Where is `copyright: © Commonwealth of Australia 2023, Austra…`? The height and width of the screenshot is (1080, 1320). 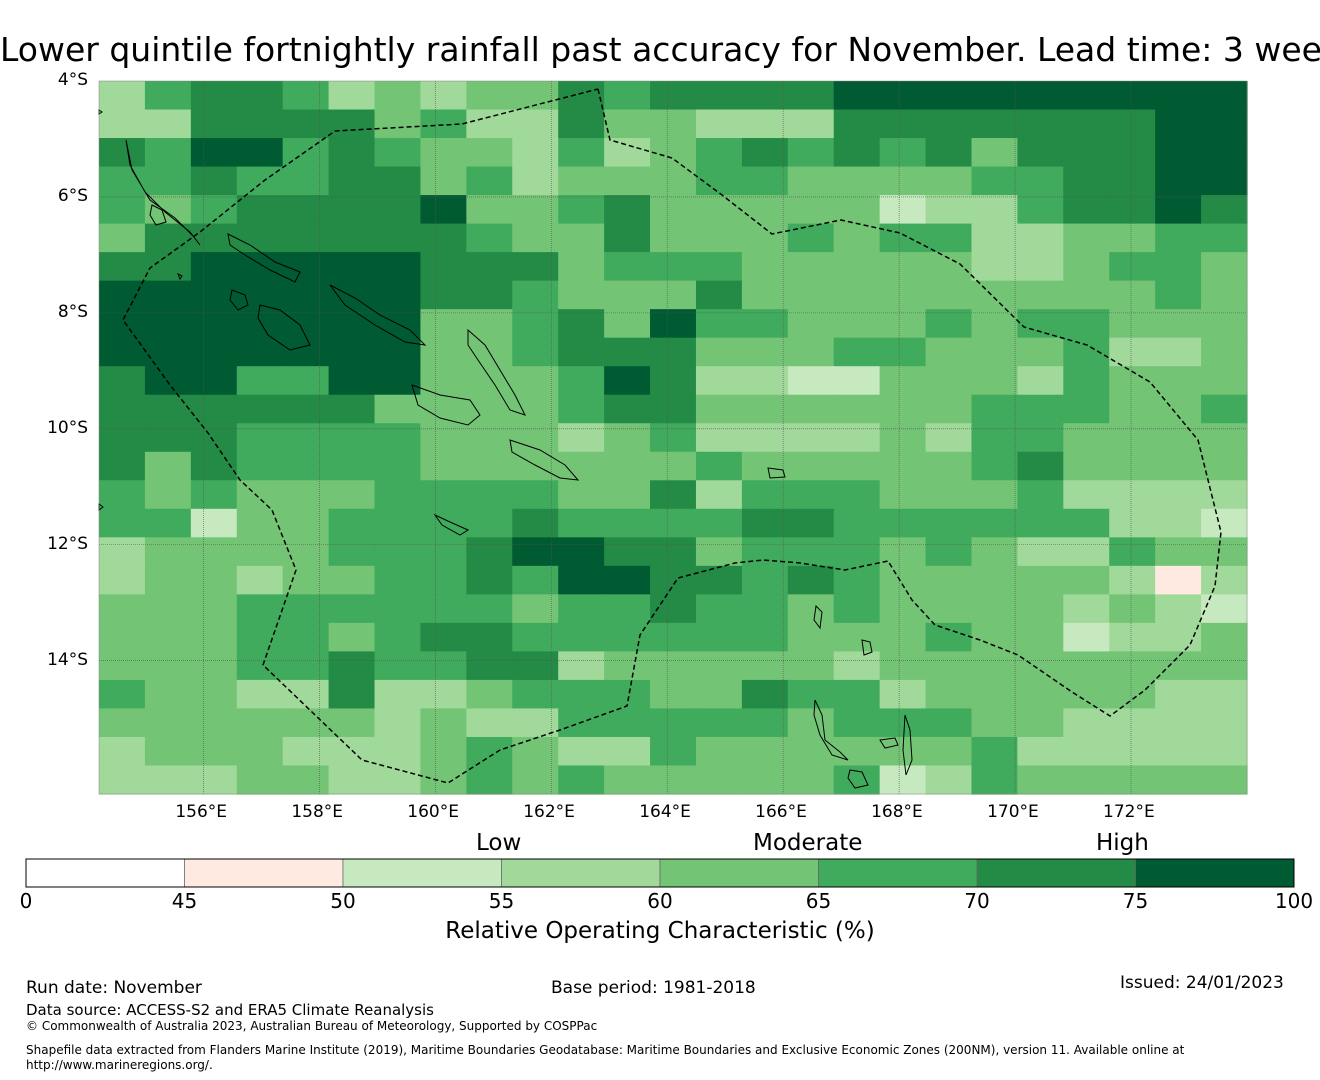 copyright: © Commonwealth of Australia 2023, Austra… is located at coordinates (312, 1026).